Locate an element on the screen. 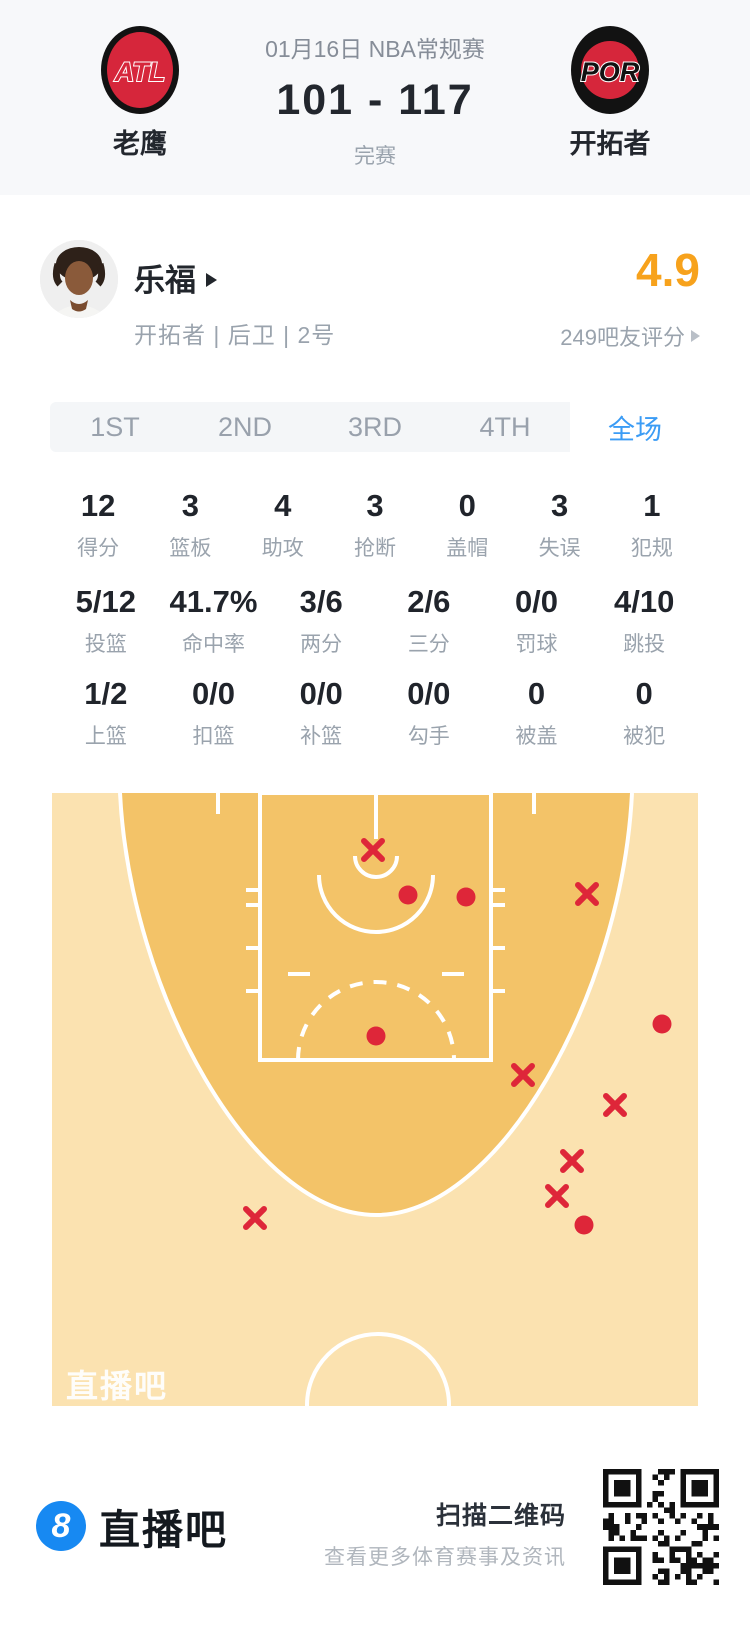  tab-1st: 1ST is located at coordinates (115, 426).